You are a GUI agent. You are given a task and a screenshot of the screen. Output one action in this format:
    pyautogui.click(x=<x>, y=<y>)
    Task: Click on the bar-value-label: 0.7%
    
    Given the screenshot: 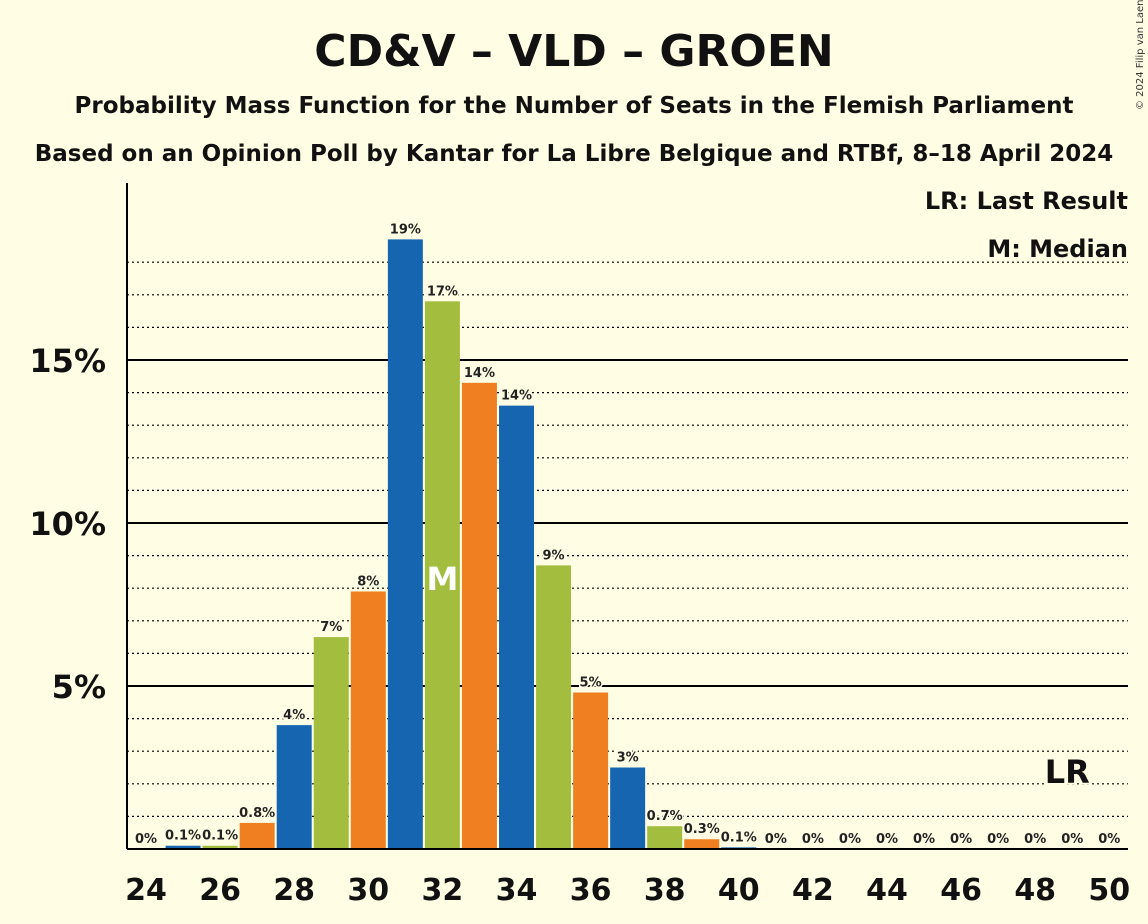 What is the action you would take?
    pyautogui.click(x=665, y=816)
    